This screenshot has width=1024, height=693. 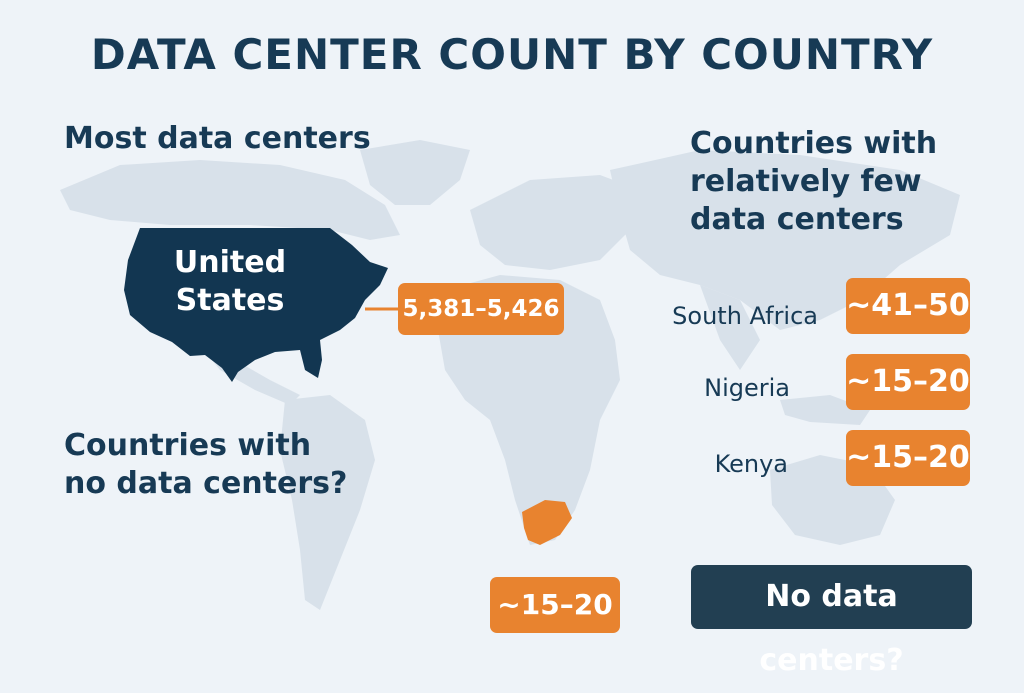 What do you see at coordinates (745, 316) in the screenshot?
I see `country-label-south-africa: South Africa` at bounding box center [745, 316].